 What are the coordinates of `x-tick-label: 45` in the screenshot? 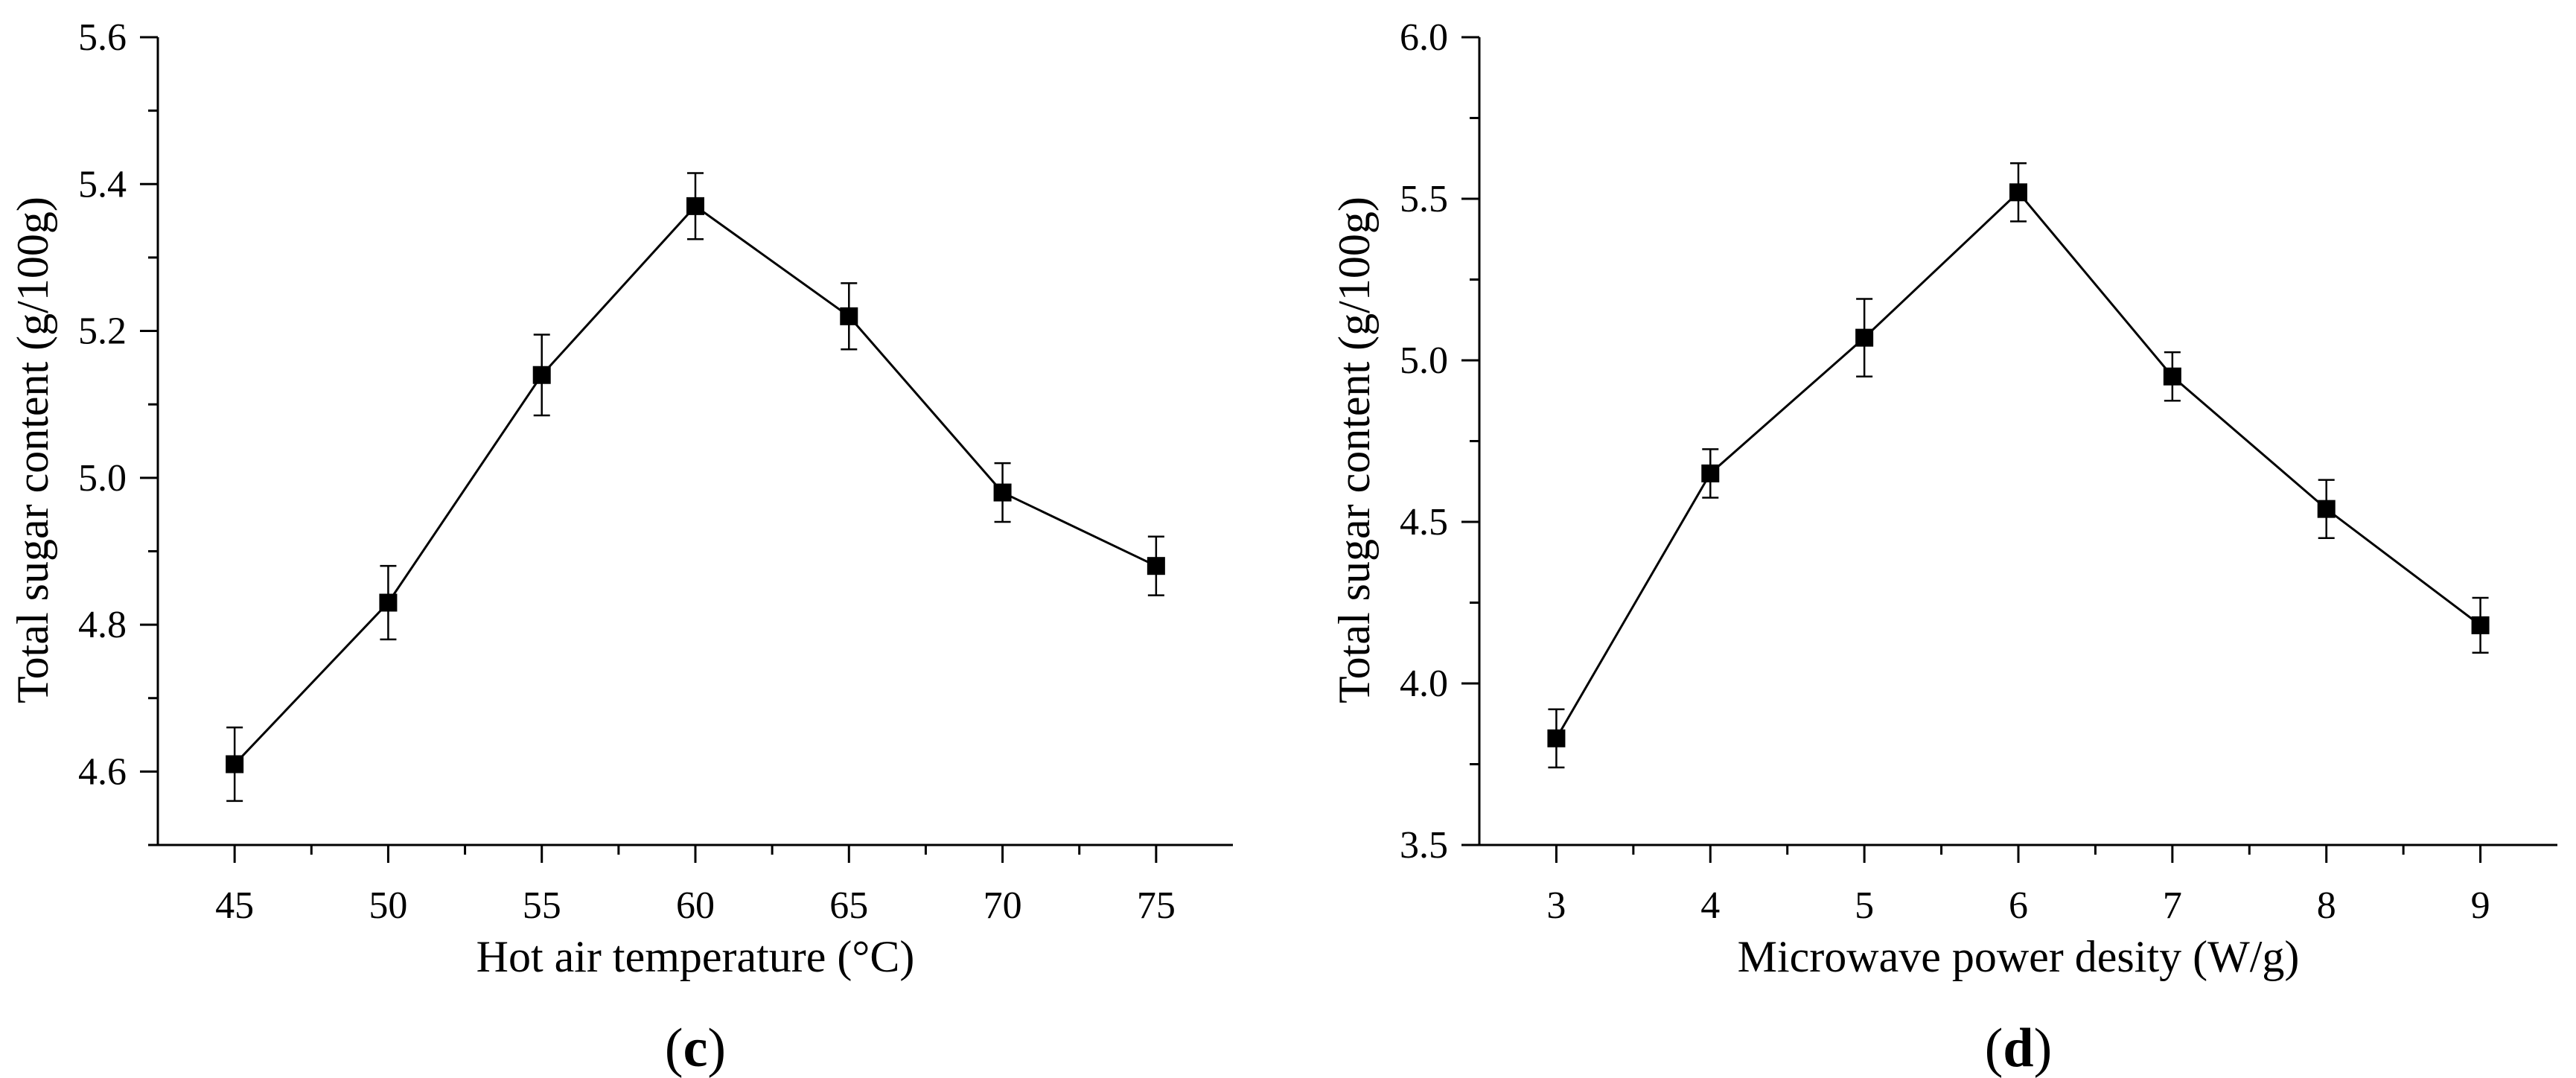 It's located at (235, 906).